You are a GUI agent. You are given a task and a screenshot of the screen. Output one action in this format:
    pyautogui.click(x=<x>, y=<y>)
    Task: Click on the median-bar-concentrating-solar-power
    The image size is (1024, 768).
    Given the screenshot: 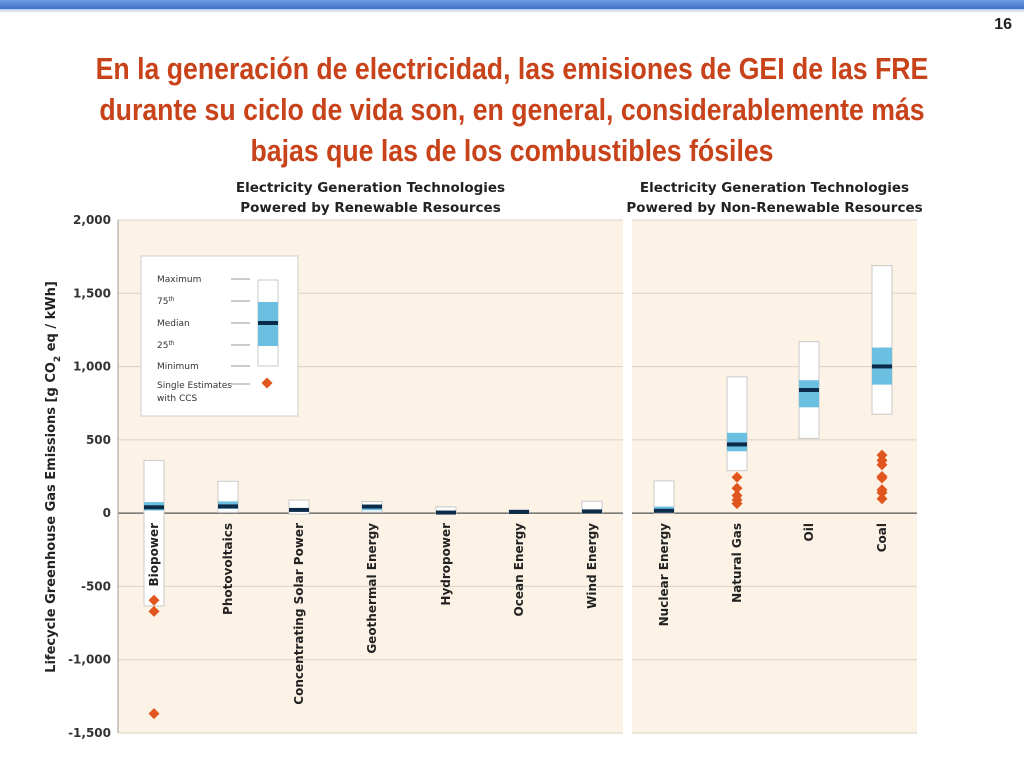 What is the action you would take?
    pyautogui.click(x=299, y=509)
    